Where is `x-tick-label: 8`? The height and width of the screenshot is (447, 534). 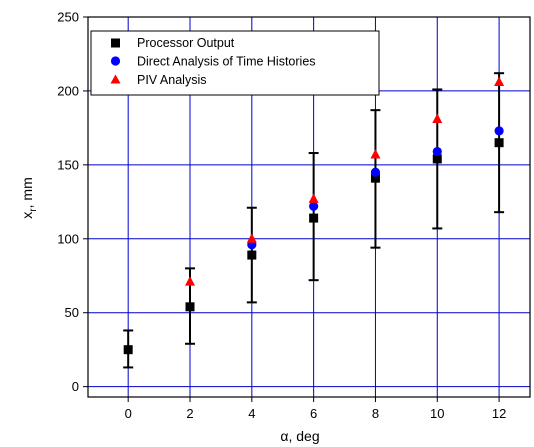
x-tick-label: 8 is located at coordinates (375, 413).